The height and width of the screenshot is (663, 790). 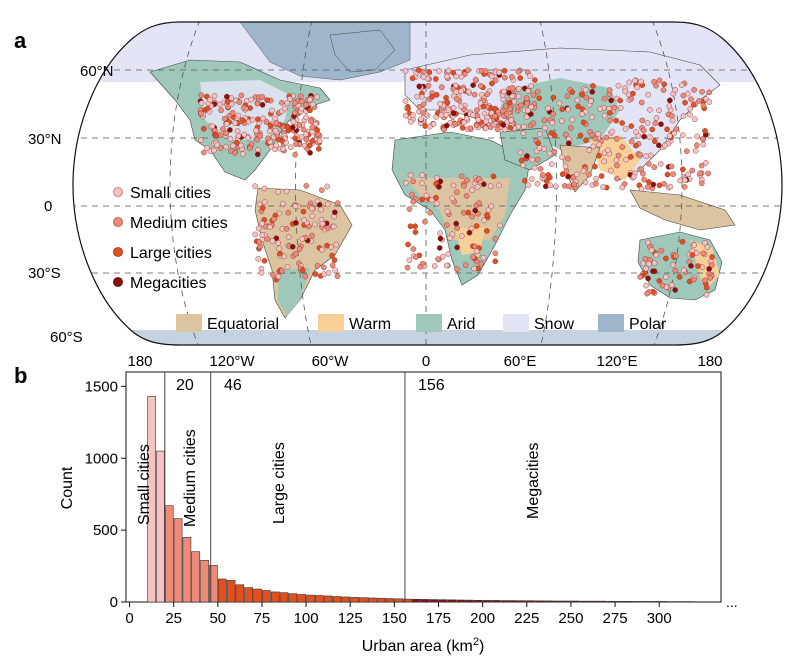 I want to click on x-tick-label: 50, so click(x=217, y=618).